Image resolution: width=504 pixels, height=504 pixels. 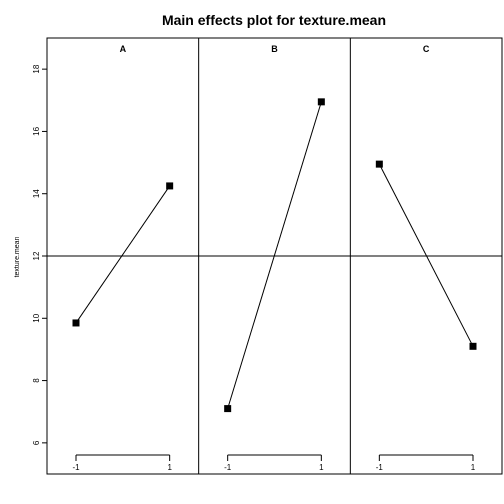 I want to click on data-point-C--1, so click(x=379, y=164).